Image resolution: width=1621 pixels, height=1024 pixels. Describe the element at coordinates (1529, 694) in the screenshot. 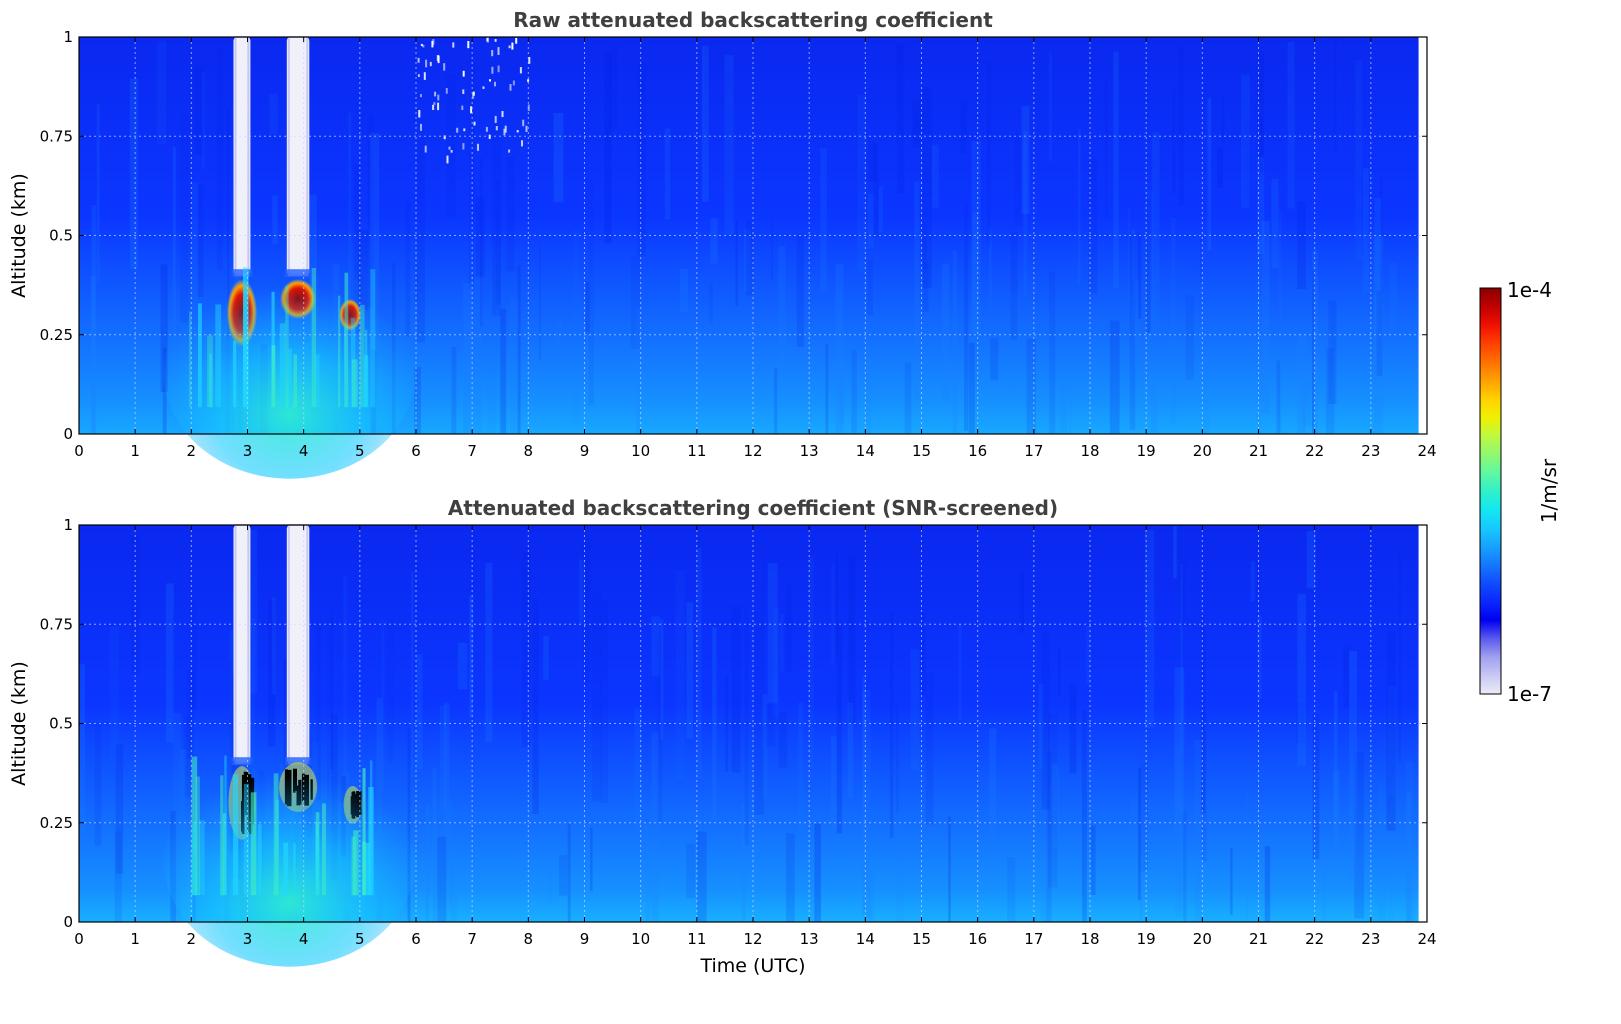

I see `colorbar-min-label: 1e-7` at that location.